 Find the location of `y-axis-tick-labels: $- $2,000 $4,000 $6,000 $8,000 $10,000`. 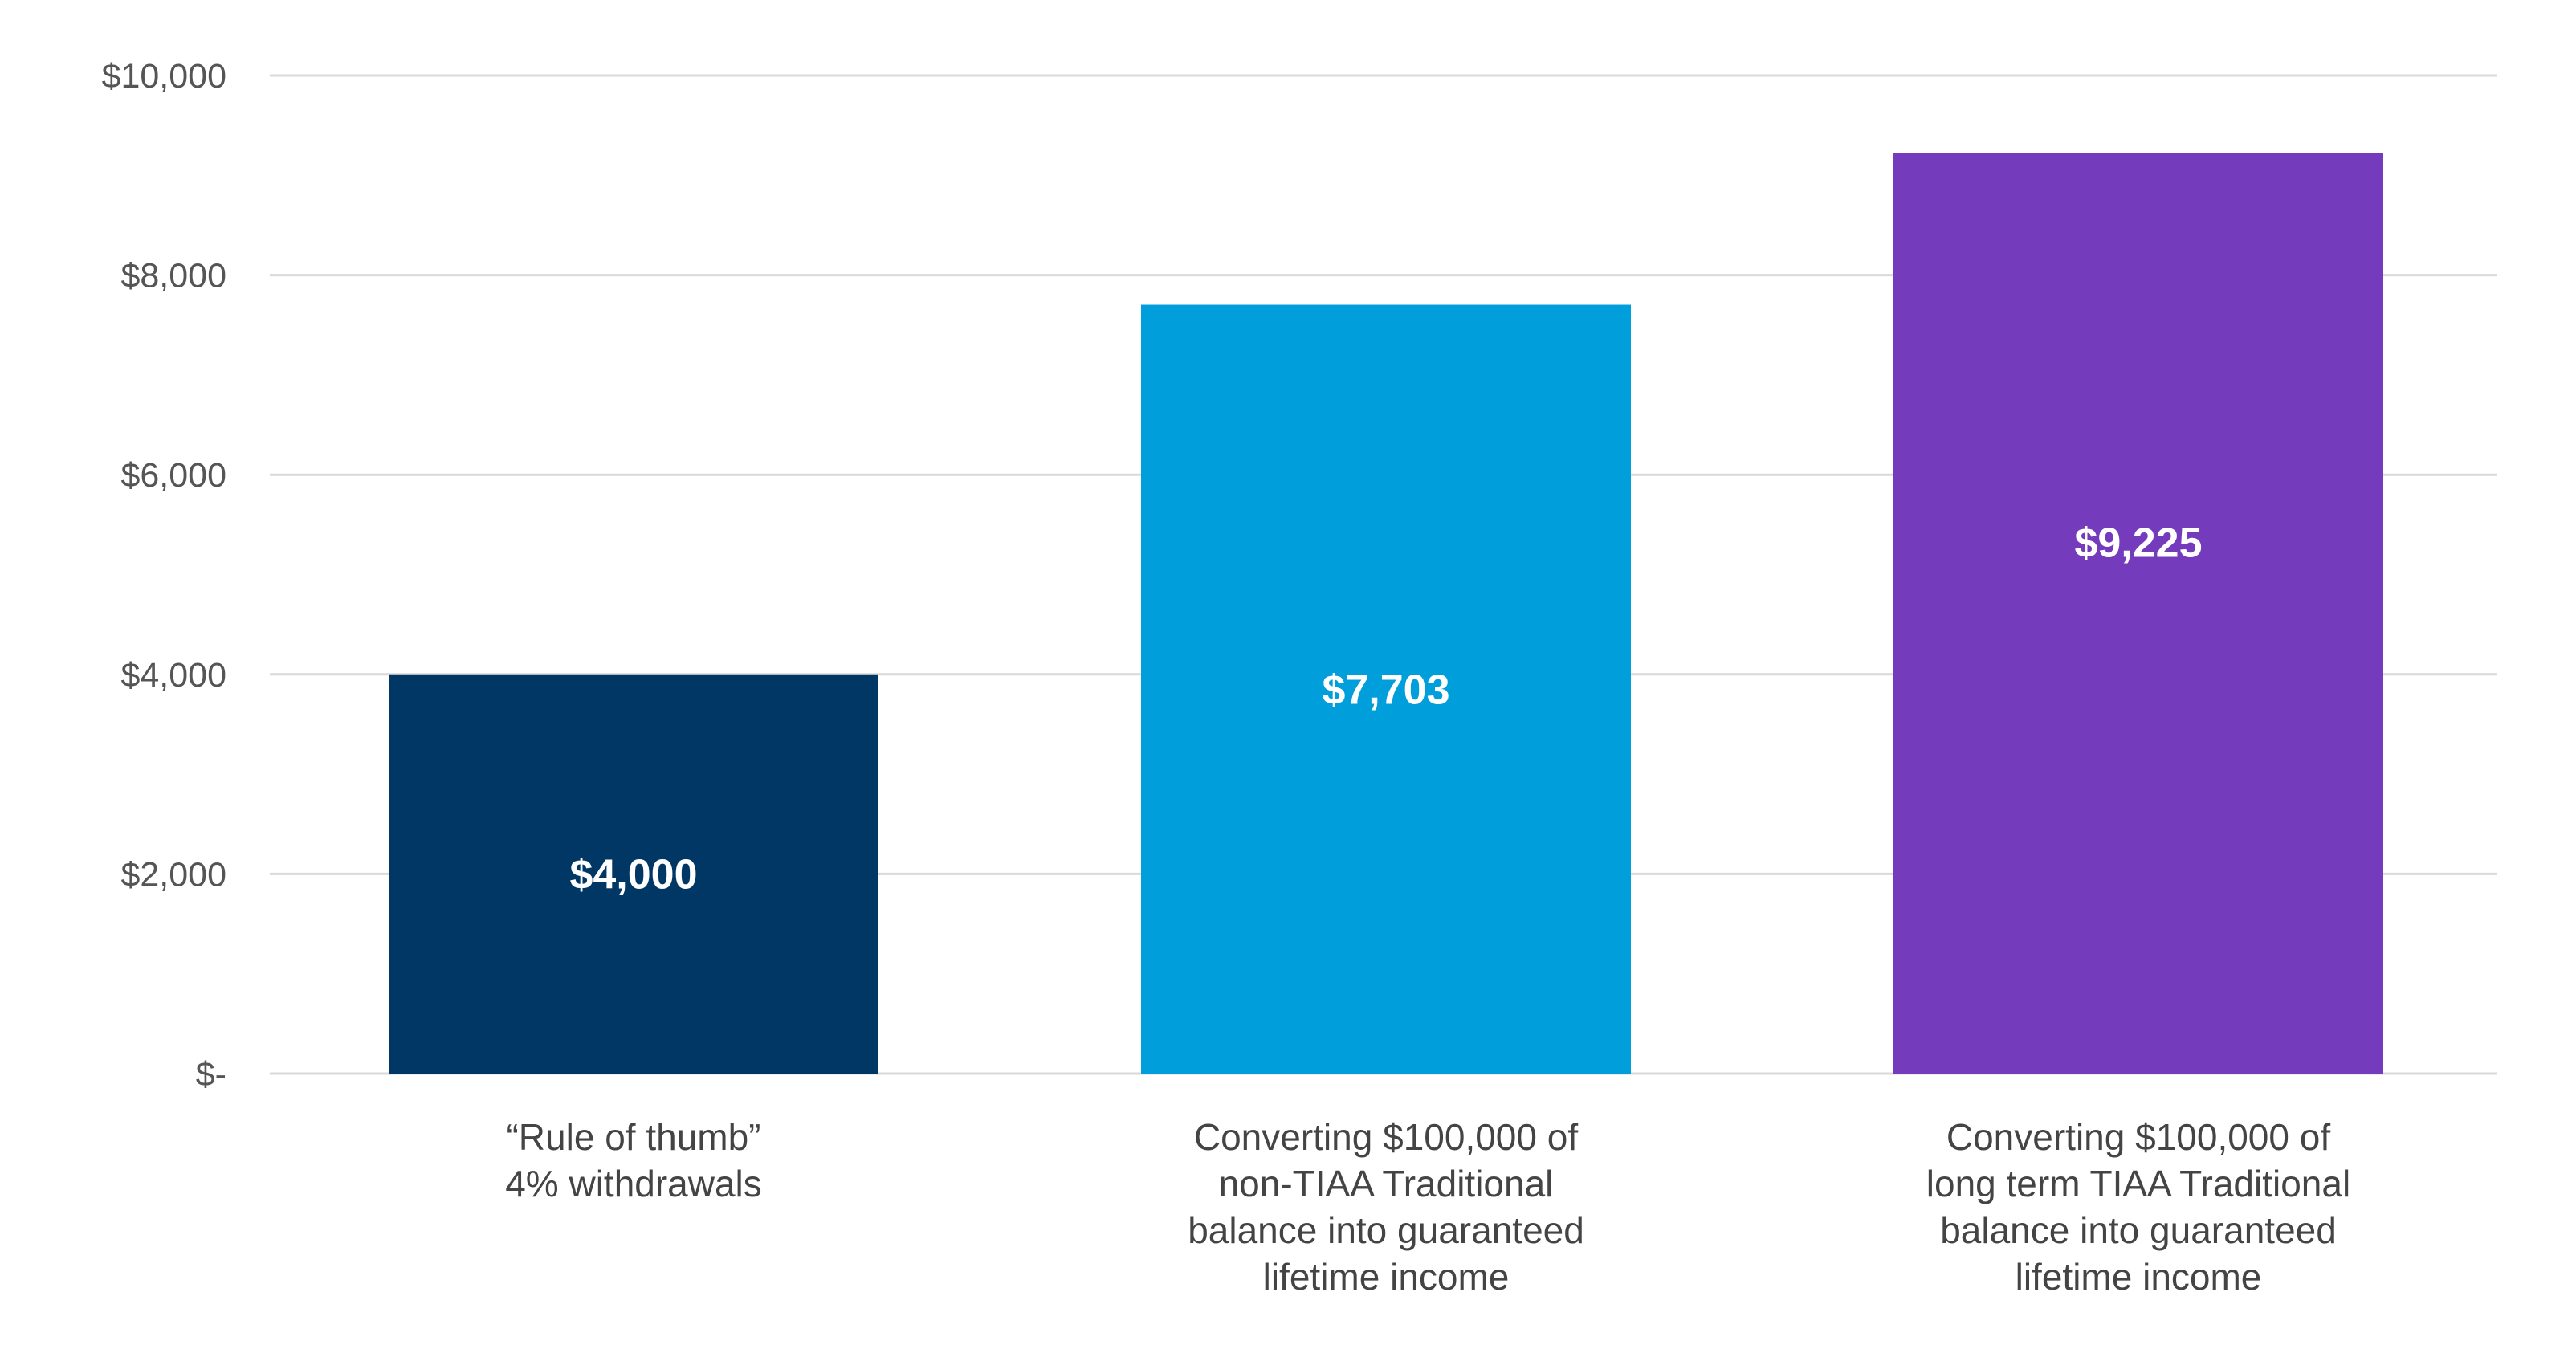

y-axis-tick-labels: $- $2,000 $4,000 $6,000 $8,000 $10,000 is located at coordinates (164, 575).